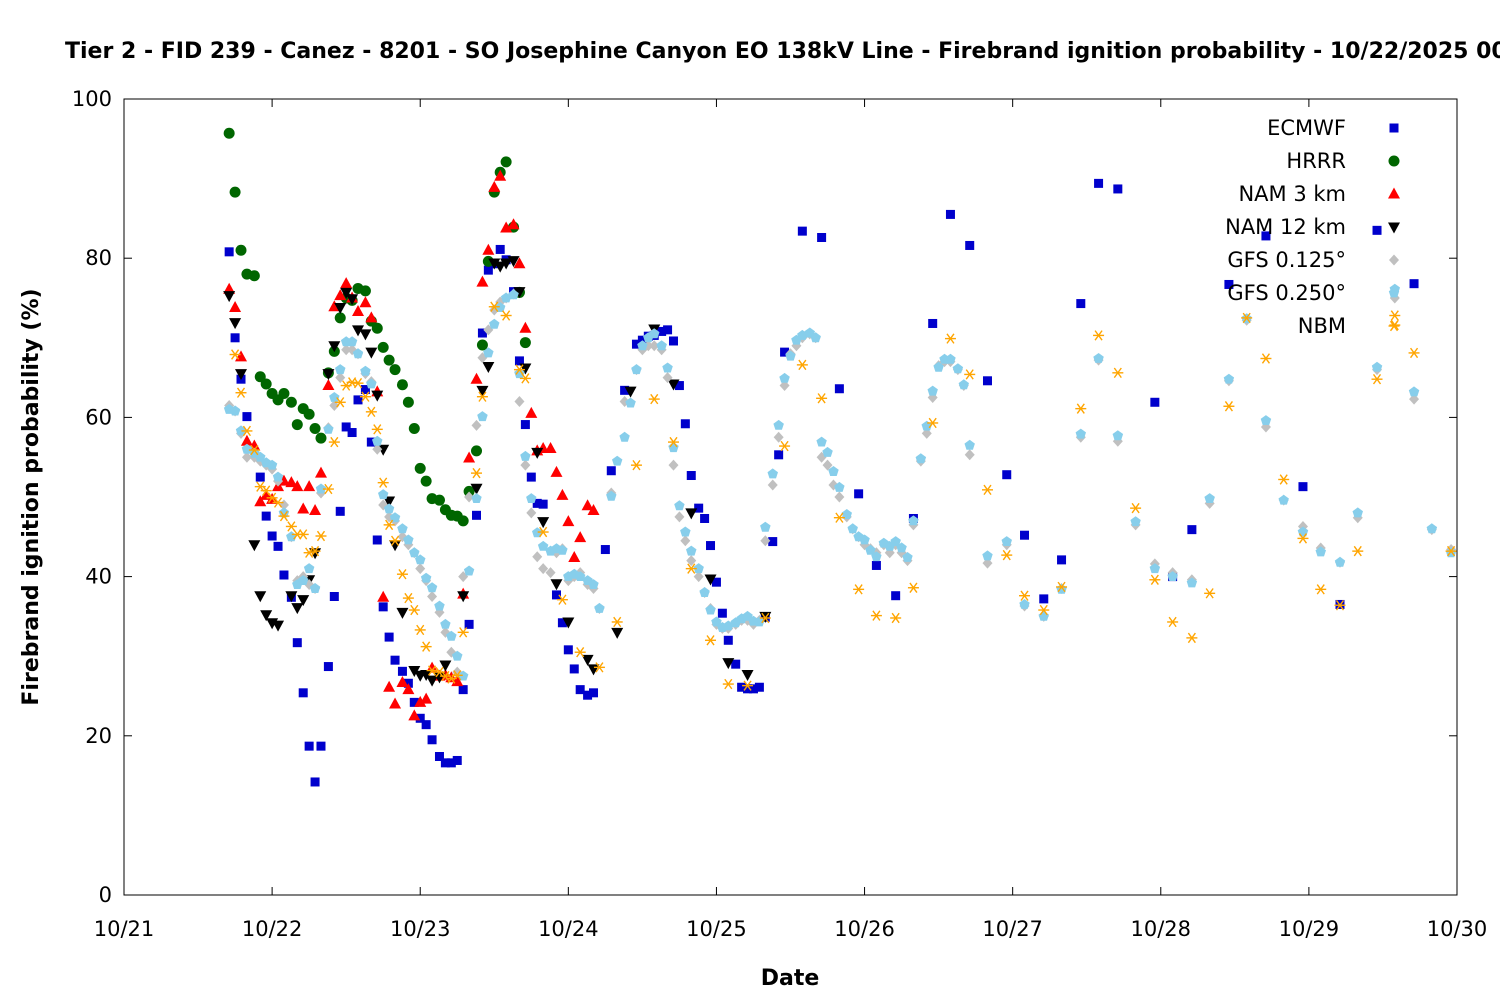 This screenshot has width=1500, height=1000. What do you see at coordinates (1394, 193) in the screenshot?
I see `legend-marker-nam-3-km` at bounding box center [1394, 193].